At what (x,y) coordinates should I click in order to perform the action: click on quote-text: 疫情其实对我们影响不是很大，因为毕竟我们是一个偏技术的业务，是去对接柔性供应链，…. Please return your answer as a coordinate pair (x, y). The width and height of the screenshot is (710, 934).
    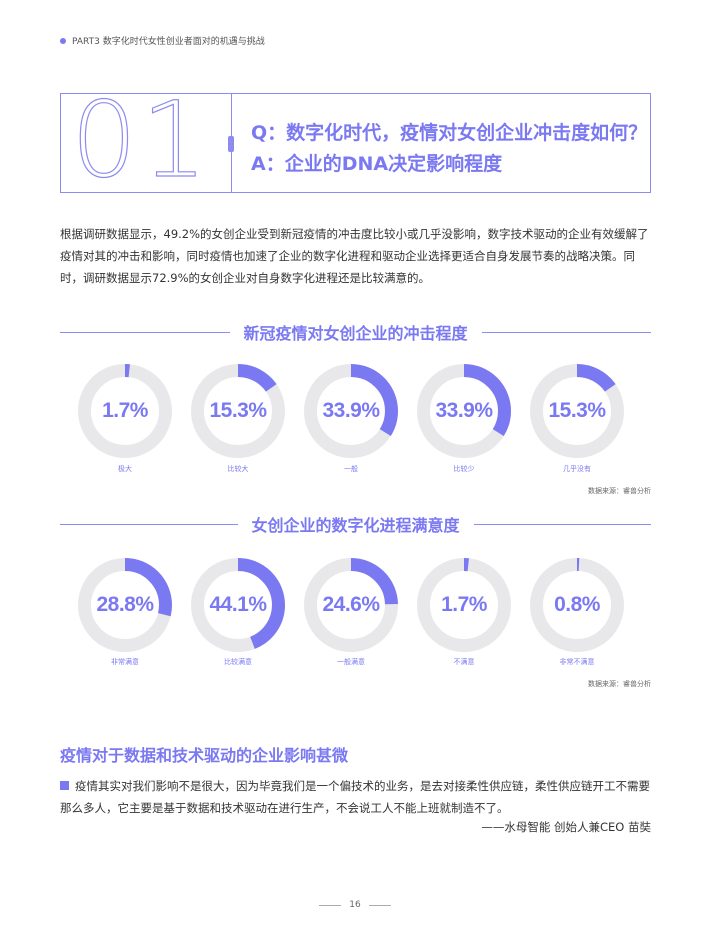
    Looking at the image, I should click on (355, 797).